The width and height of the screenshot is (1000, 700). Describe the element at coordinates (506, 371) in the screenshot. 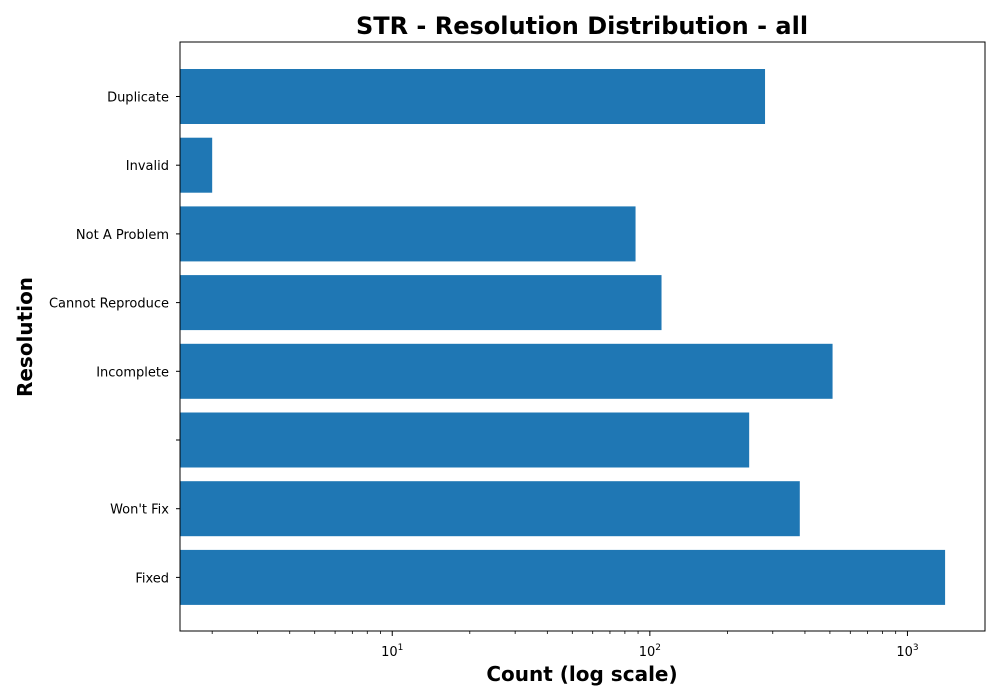

I see `bar-incomplete` at that location.